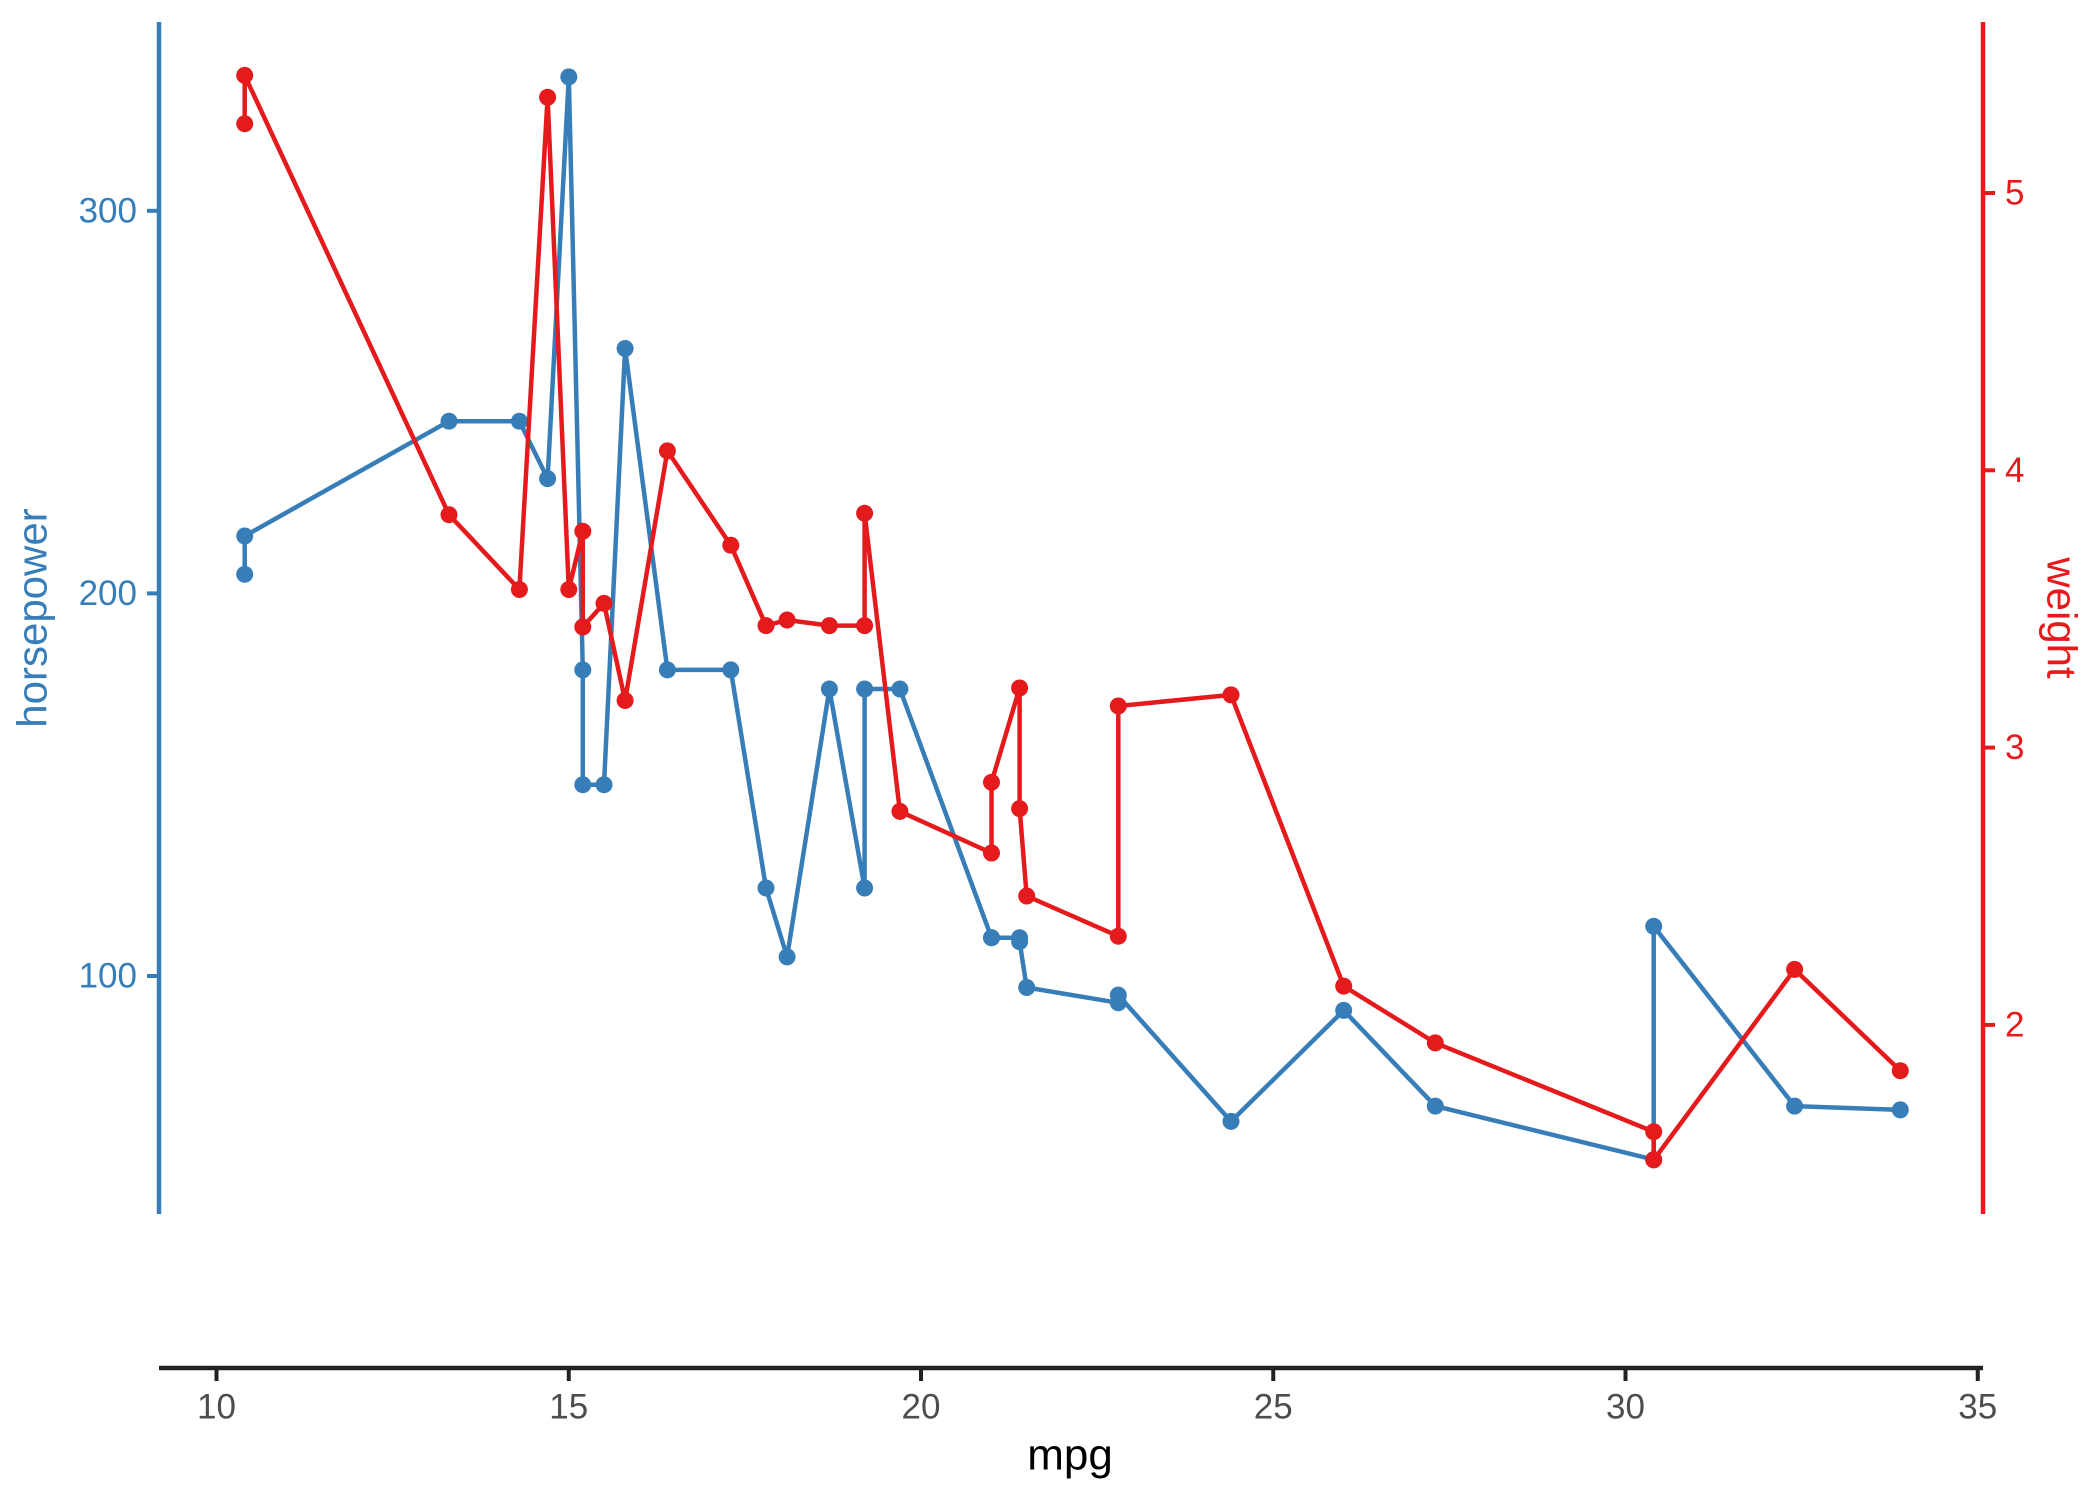  What do you see at coordinates (568, 1407) in the screenshot?
I see `x-axis-tick-label: 15` at bounding box center [568, 1407].